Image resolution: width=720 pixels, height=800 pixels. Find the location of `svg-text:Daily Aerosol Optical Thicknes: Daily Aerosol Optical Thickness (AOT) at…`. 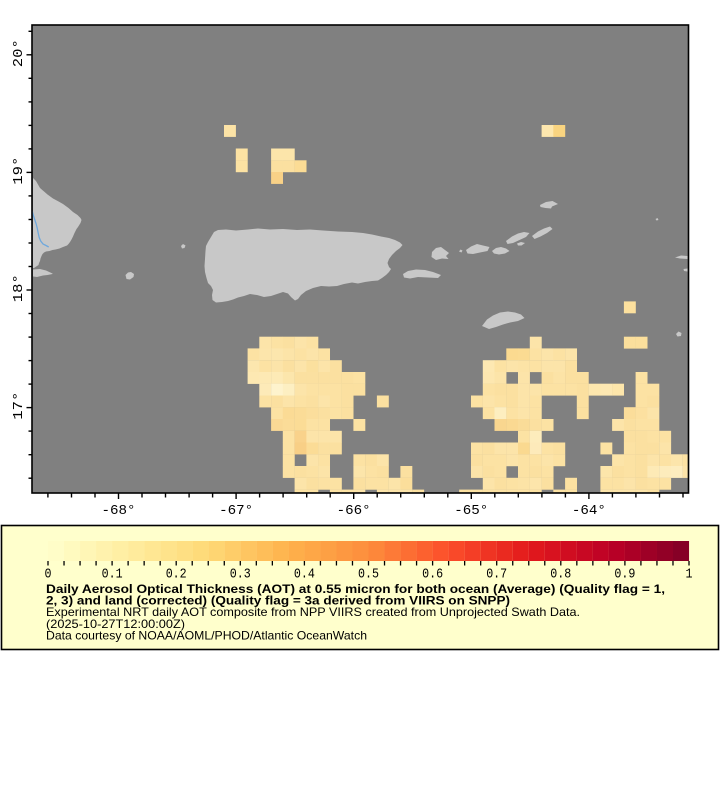

svg-text:Daily Aerosol Optical Thicknes: Daily Aerosol Optical Thickness (AOT) at… is located at coordinates (355, 589).